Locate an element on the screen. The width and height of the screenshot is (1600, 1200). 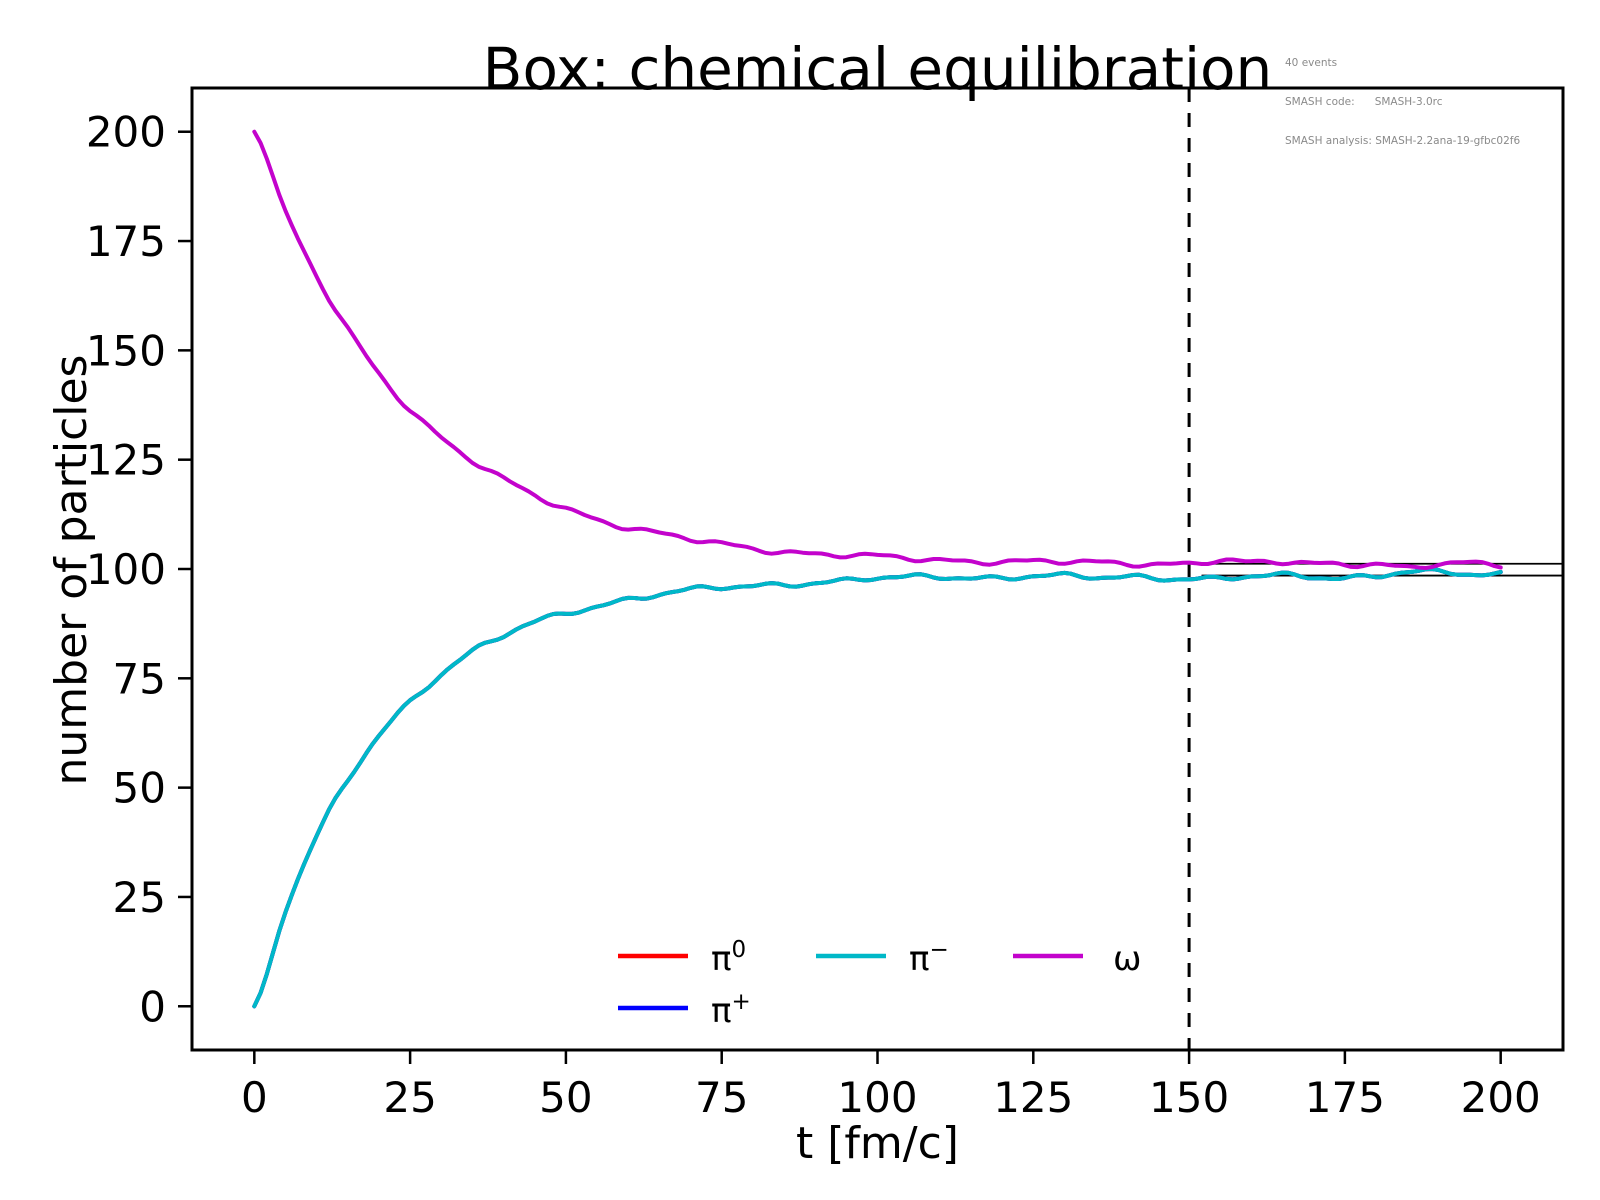
y-tick-label: 50 is located at coordinates (139, 788).